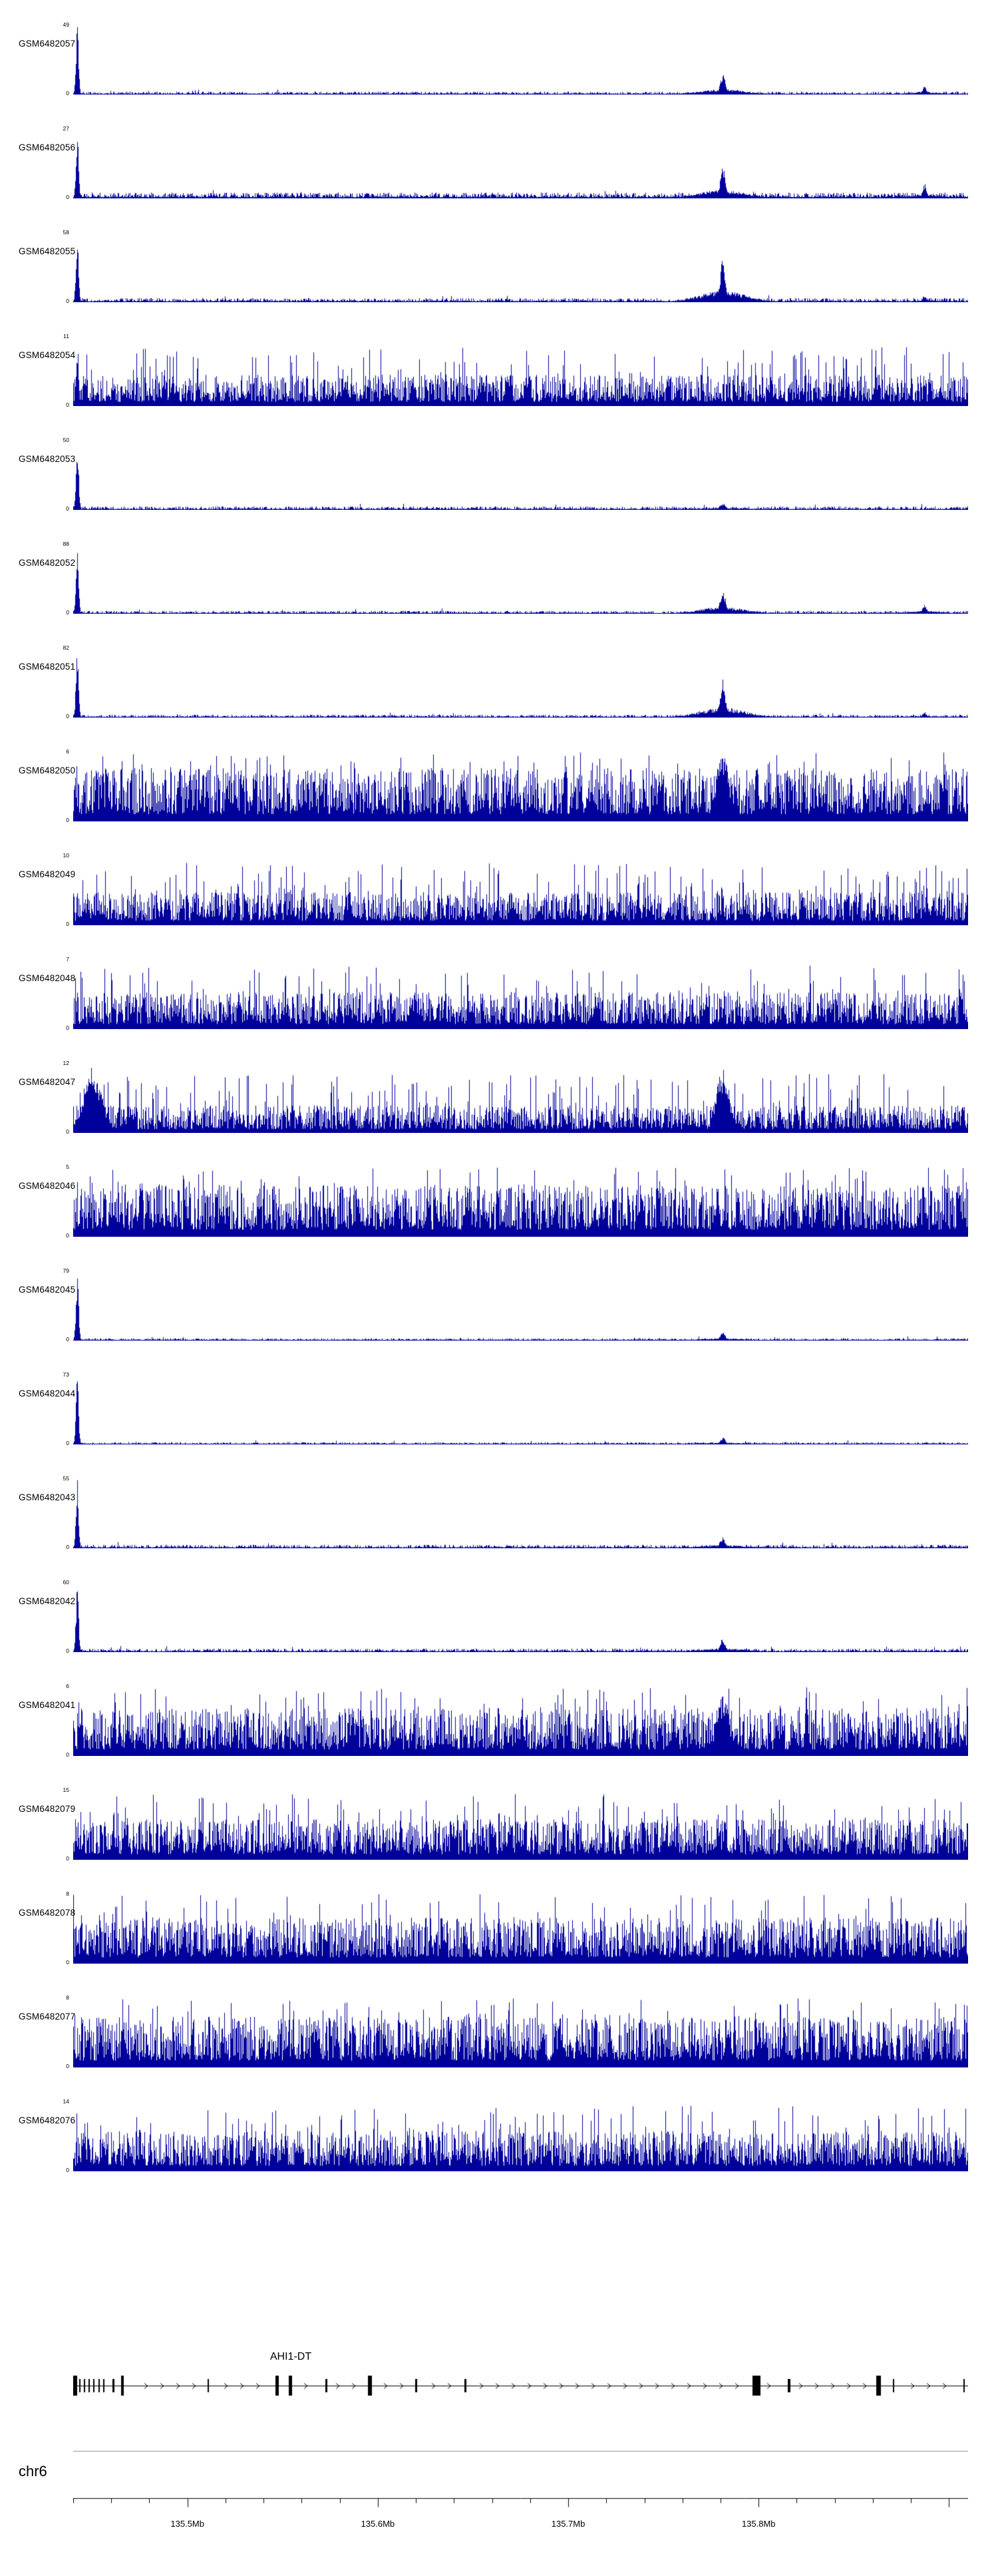 This screenshot has height=2576, width=998. Describe the element at coordinates (66, 440) in the screenshot. I see `track-ymax-label: 50` at that location.